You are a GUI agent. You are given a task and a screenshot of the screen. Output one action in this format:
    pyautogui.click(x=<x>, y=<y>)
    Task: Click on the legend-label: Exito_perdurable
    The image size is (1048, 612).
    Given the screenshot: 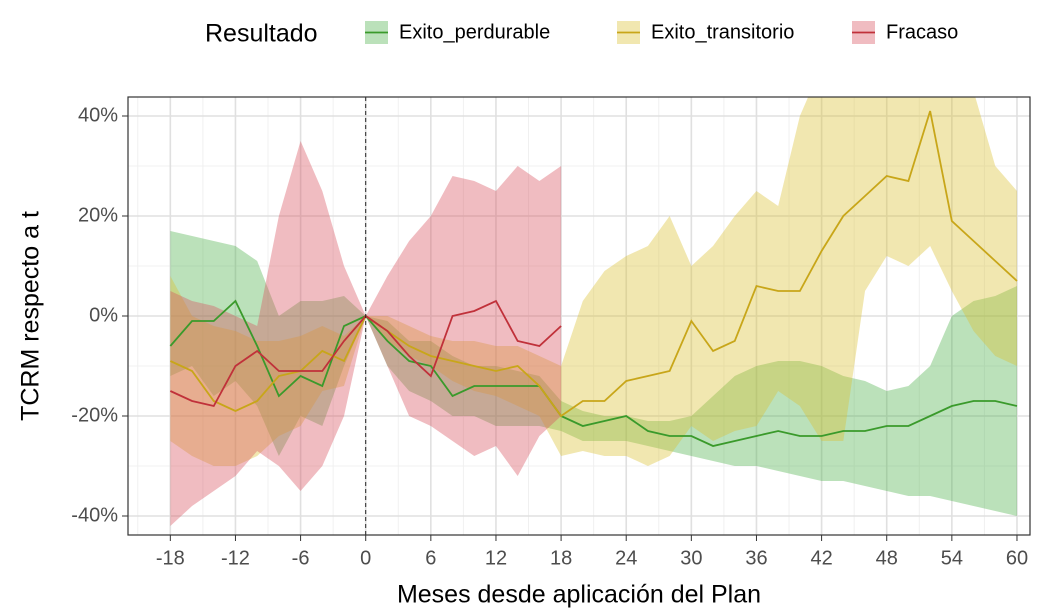 What is the action you would take?
    pyautogui.click(x=474, y=32)
    